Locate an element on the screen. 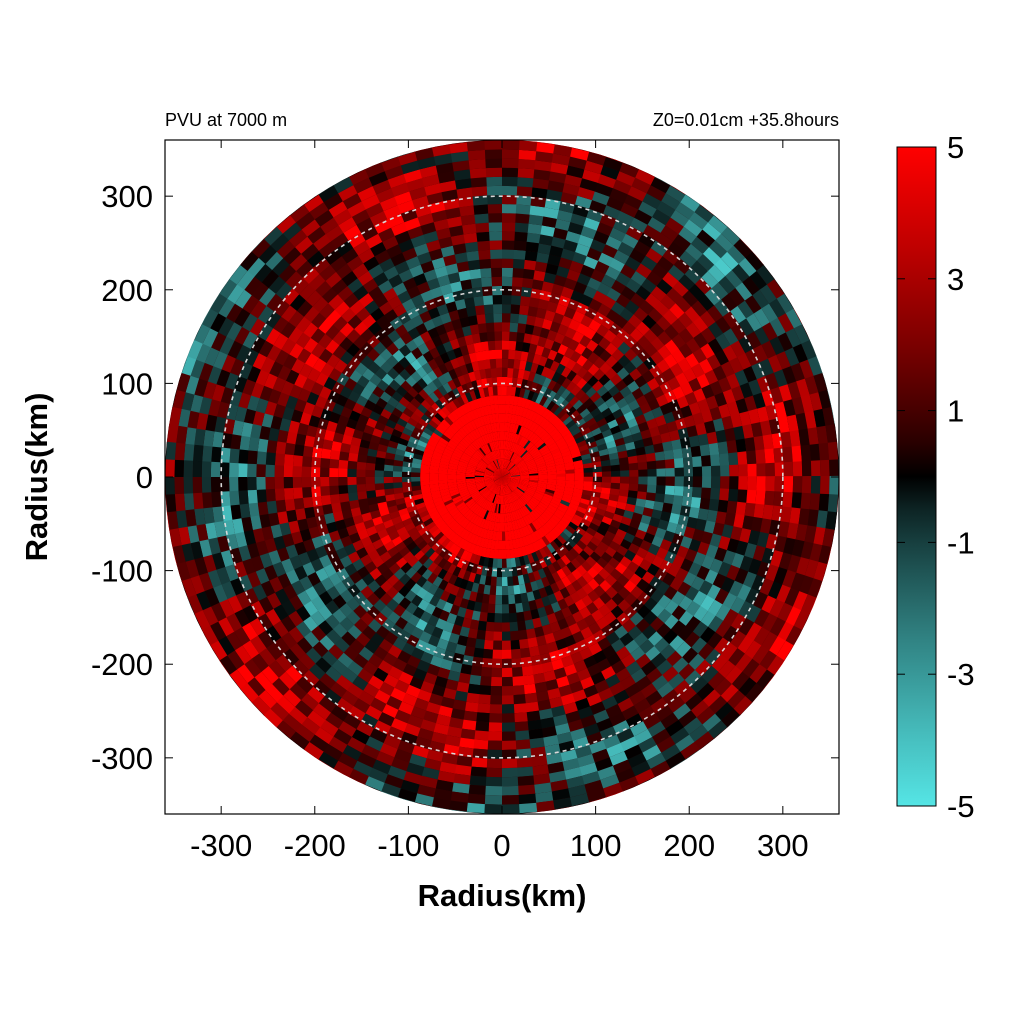  colorbar-tick-label: -1 is located at coordinates (961, 542).